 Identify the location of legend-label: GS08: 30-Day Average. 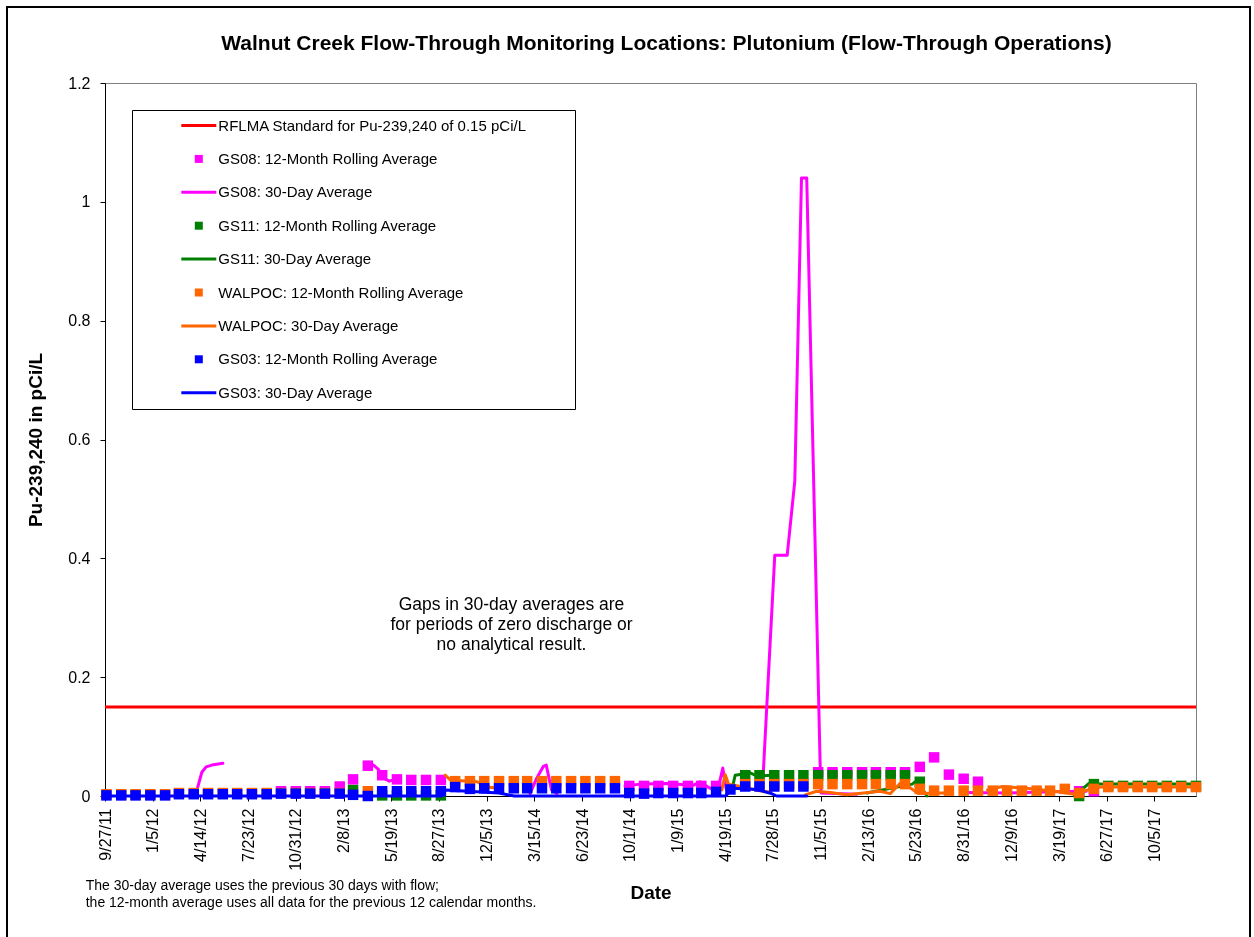
(295, 192).